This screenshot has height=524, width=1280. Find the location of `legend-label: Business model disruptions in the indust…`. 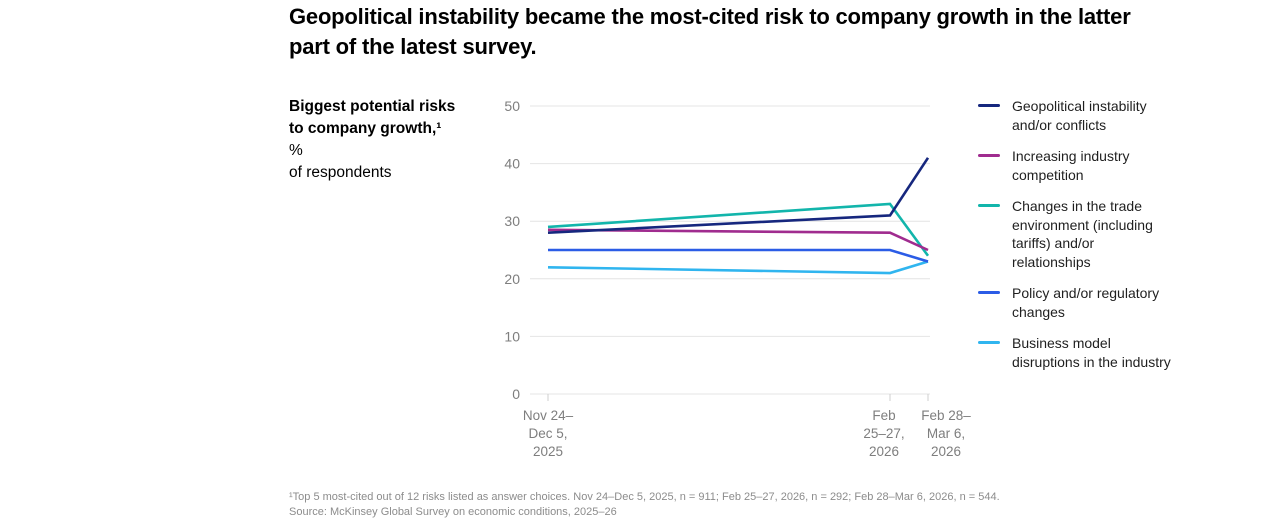

legend-label: Business model disruptions in the indust… is located at coordinates (1091, 352).